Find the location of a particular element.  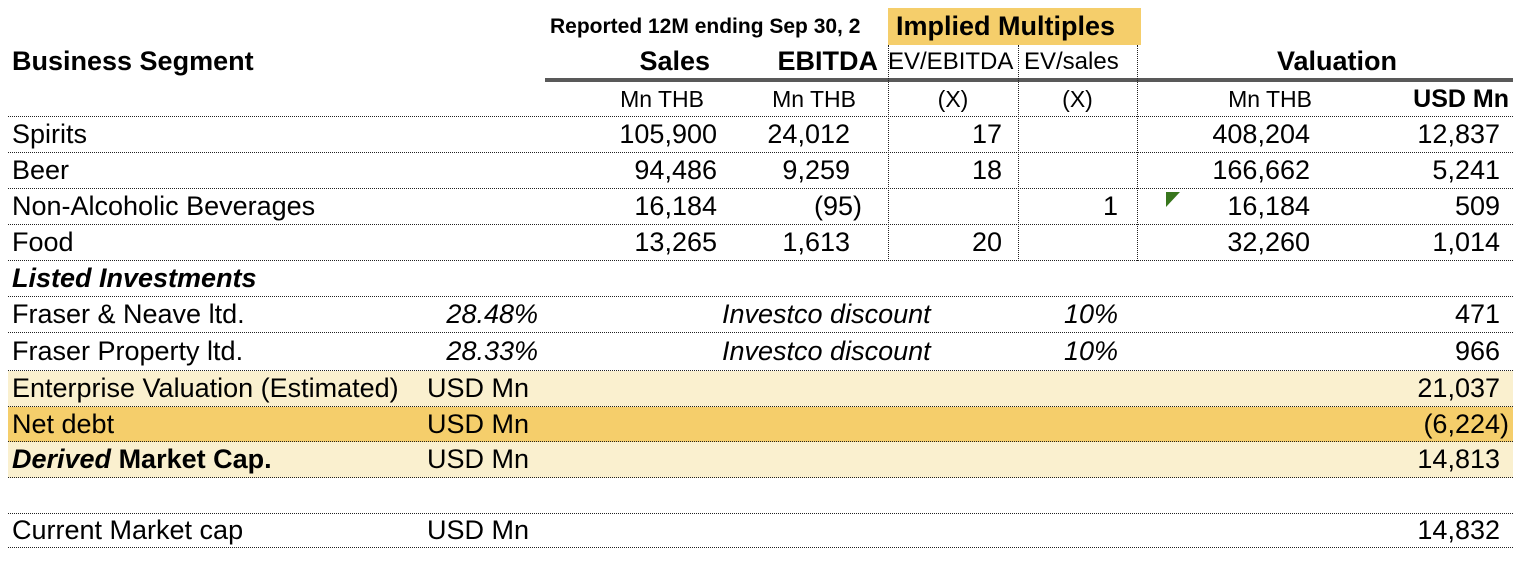

valuation-usd-unit-cell: USD Mn is located at coordinates (1461, 98).